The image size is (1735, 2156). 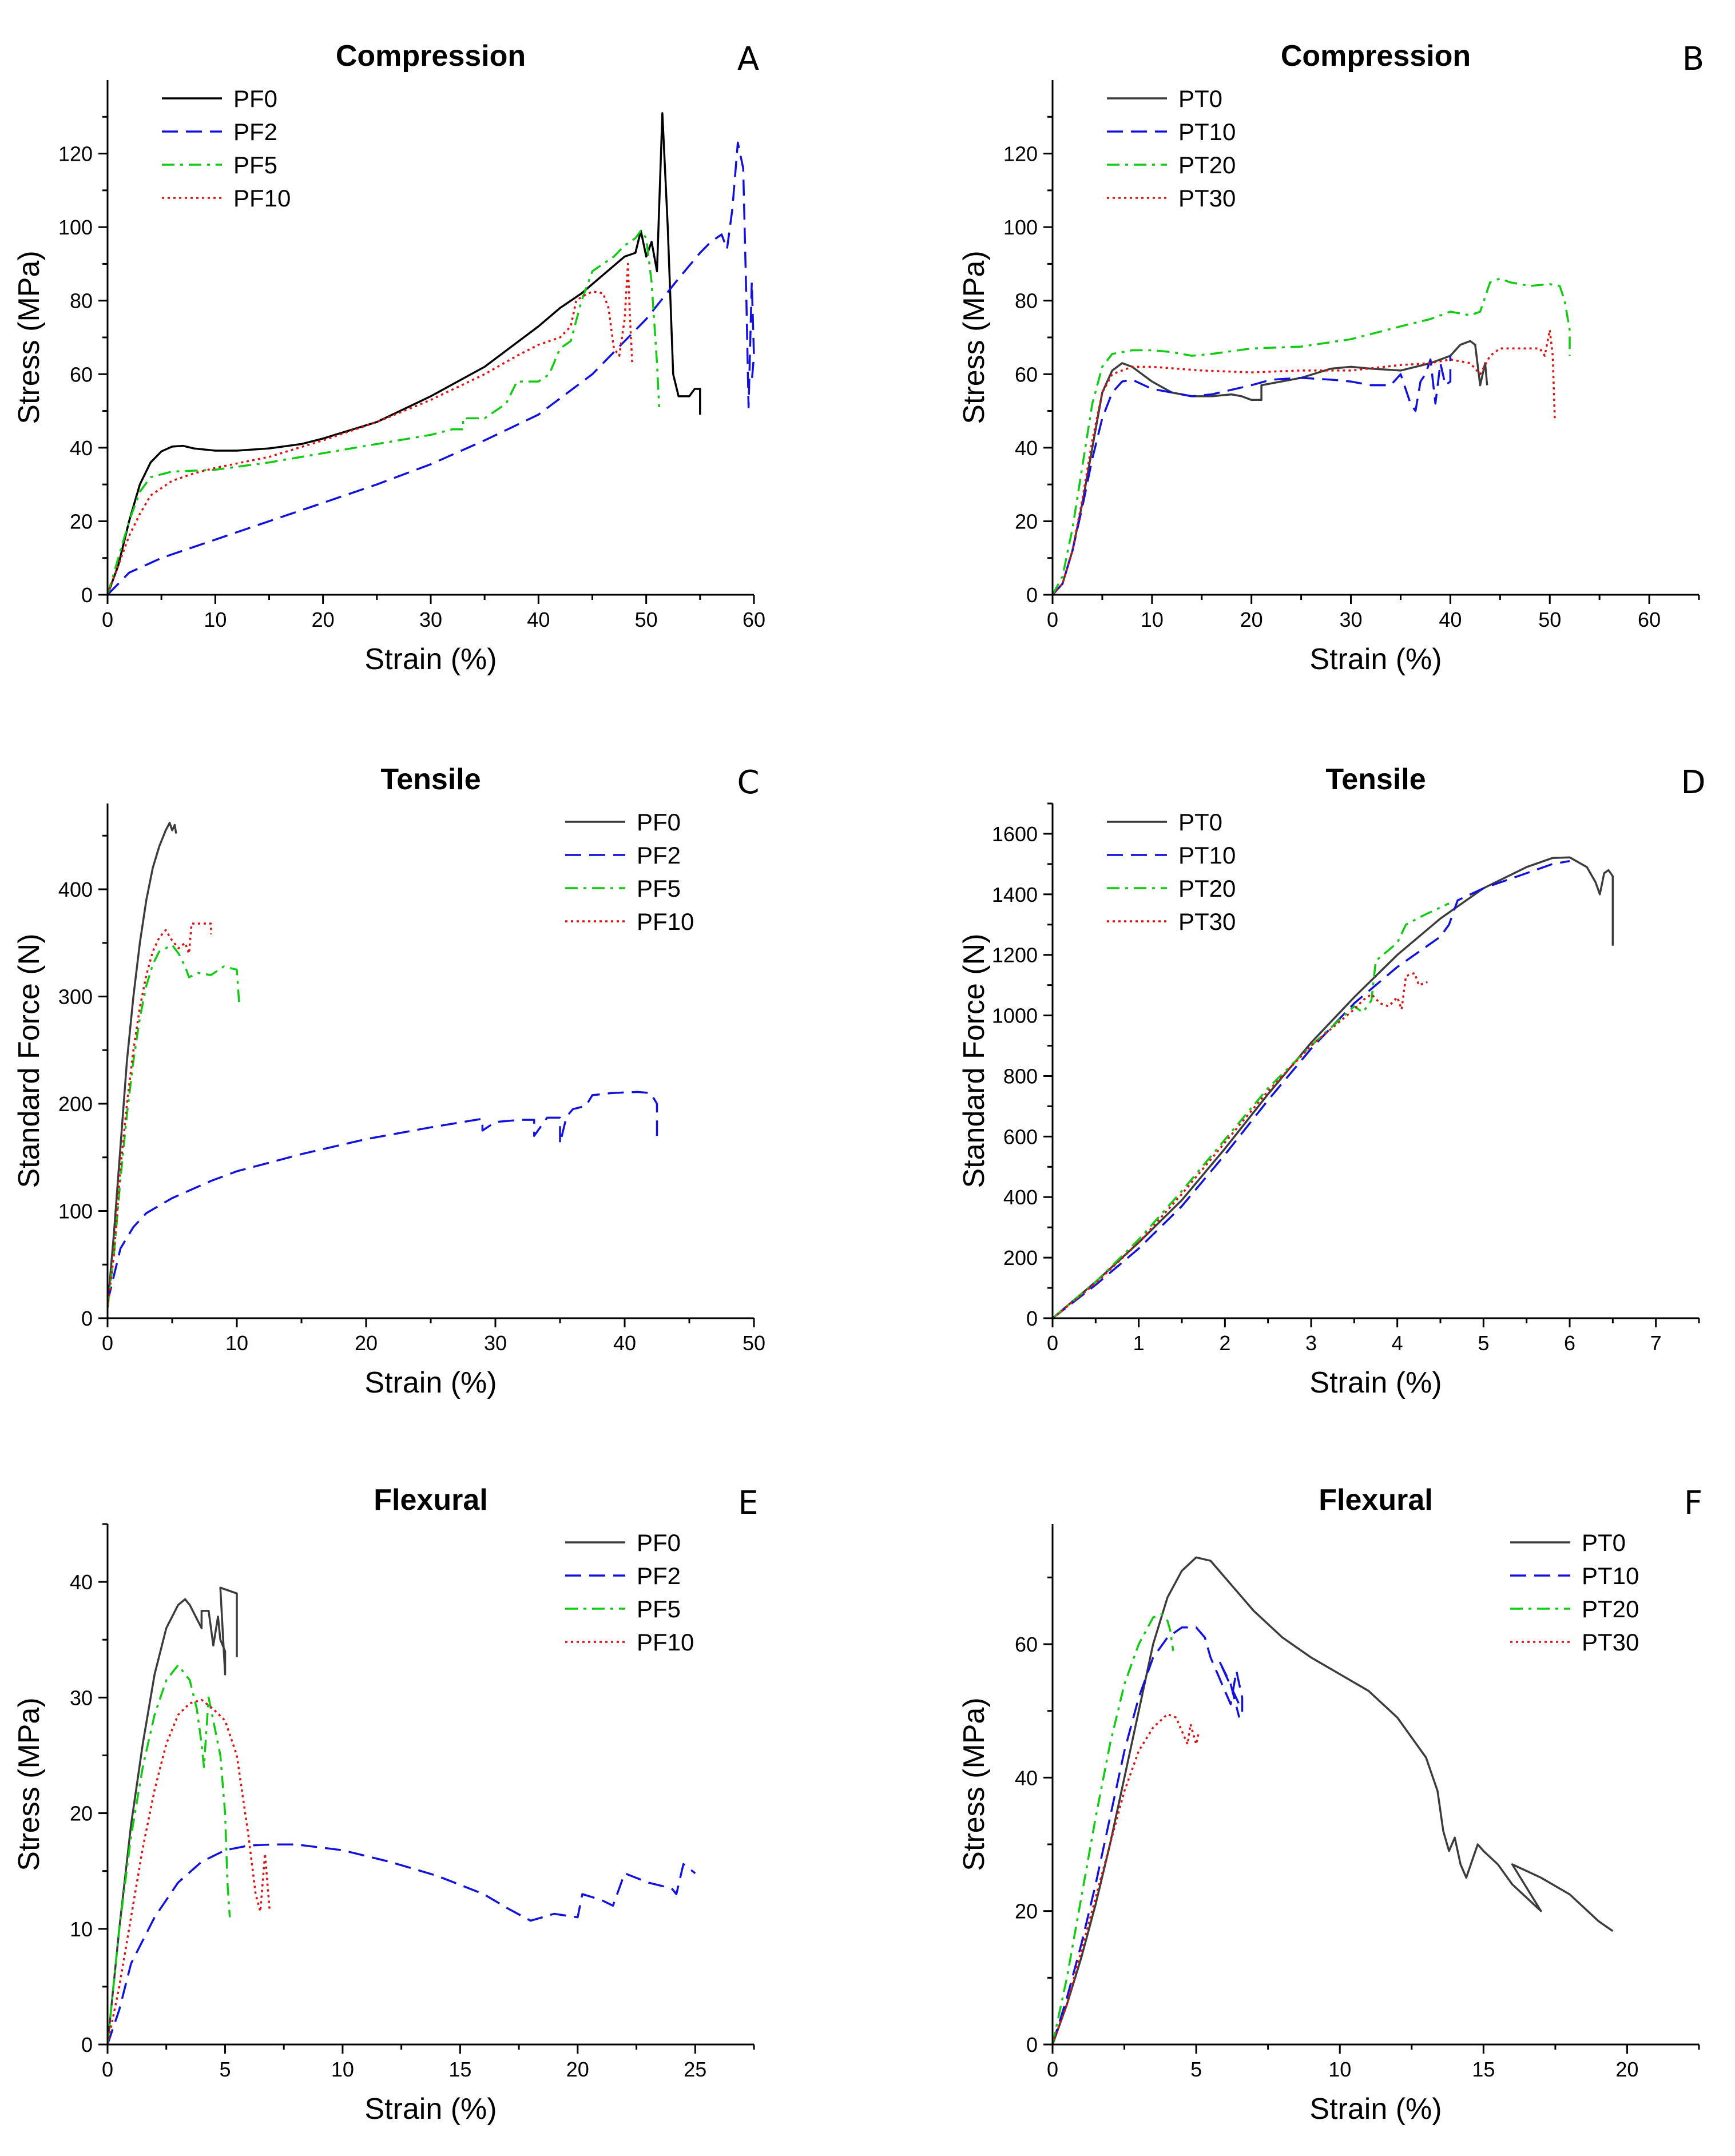 I want to click on series-line-pt20, so click(x=1114, y=1828).